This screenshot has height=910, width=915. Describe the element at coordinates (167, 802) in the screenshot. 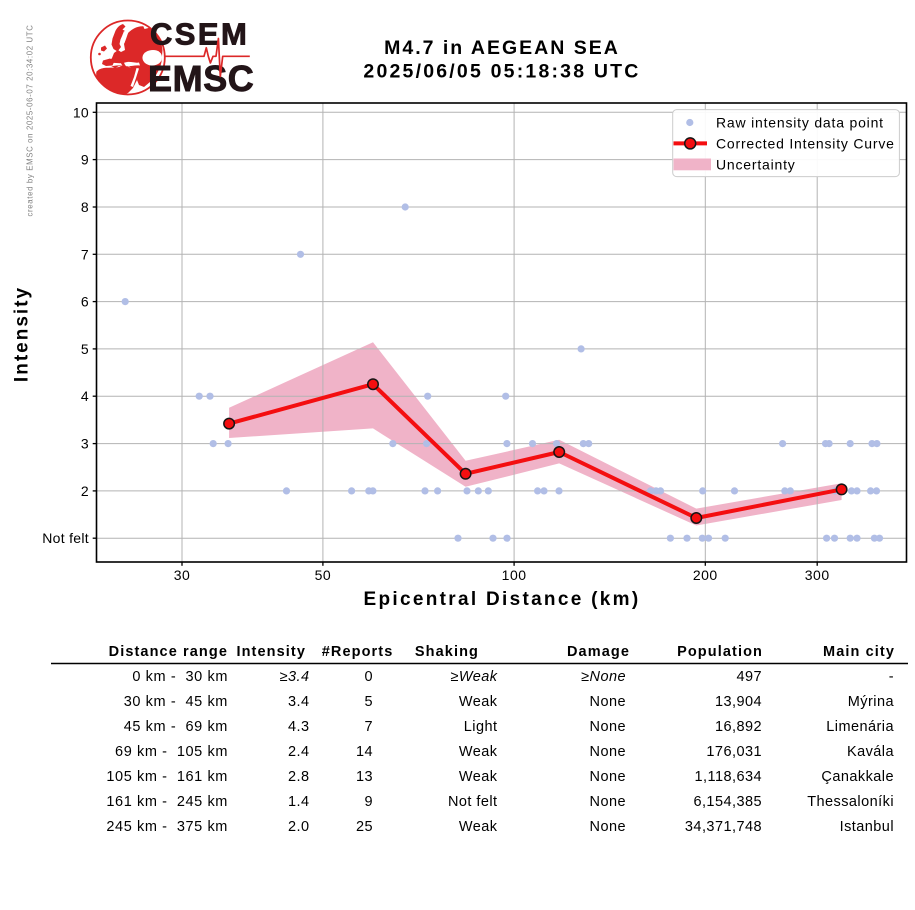

I see `svg-text: 161 km - 245 km` at that location.